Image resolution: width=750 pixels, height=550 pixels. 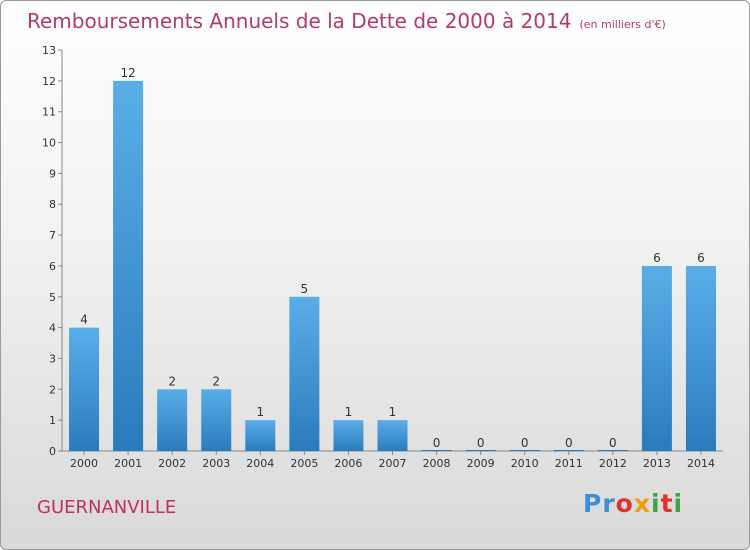 I want to click on x-tick-label: 2007, so click(x=393, y=463).